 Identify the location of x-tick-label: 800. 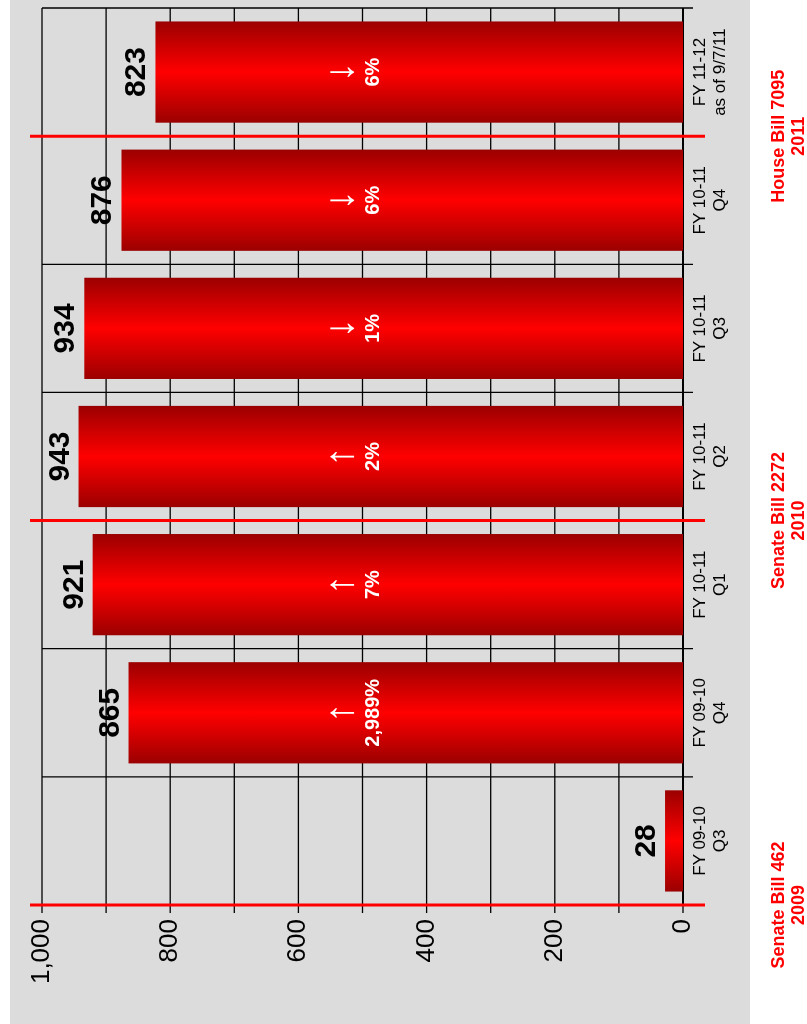
(168, 941).